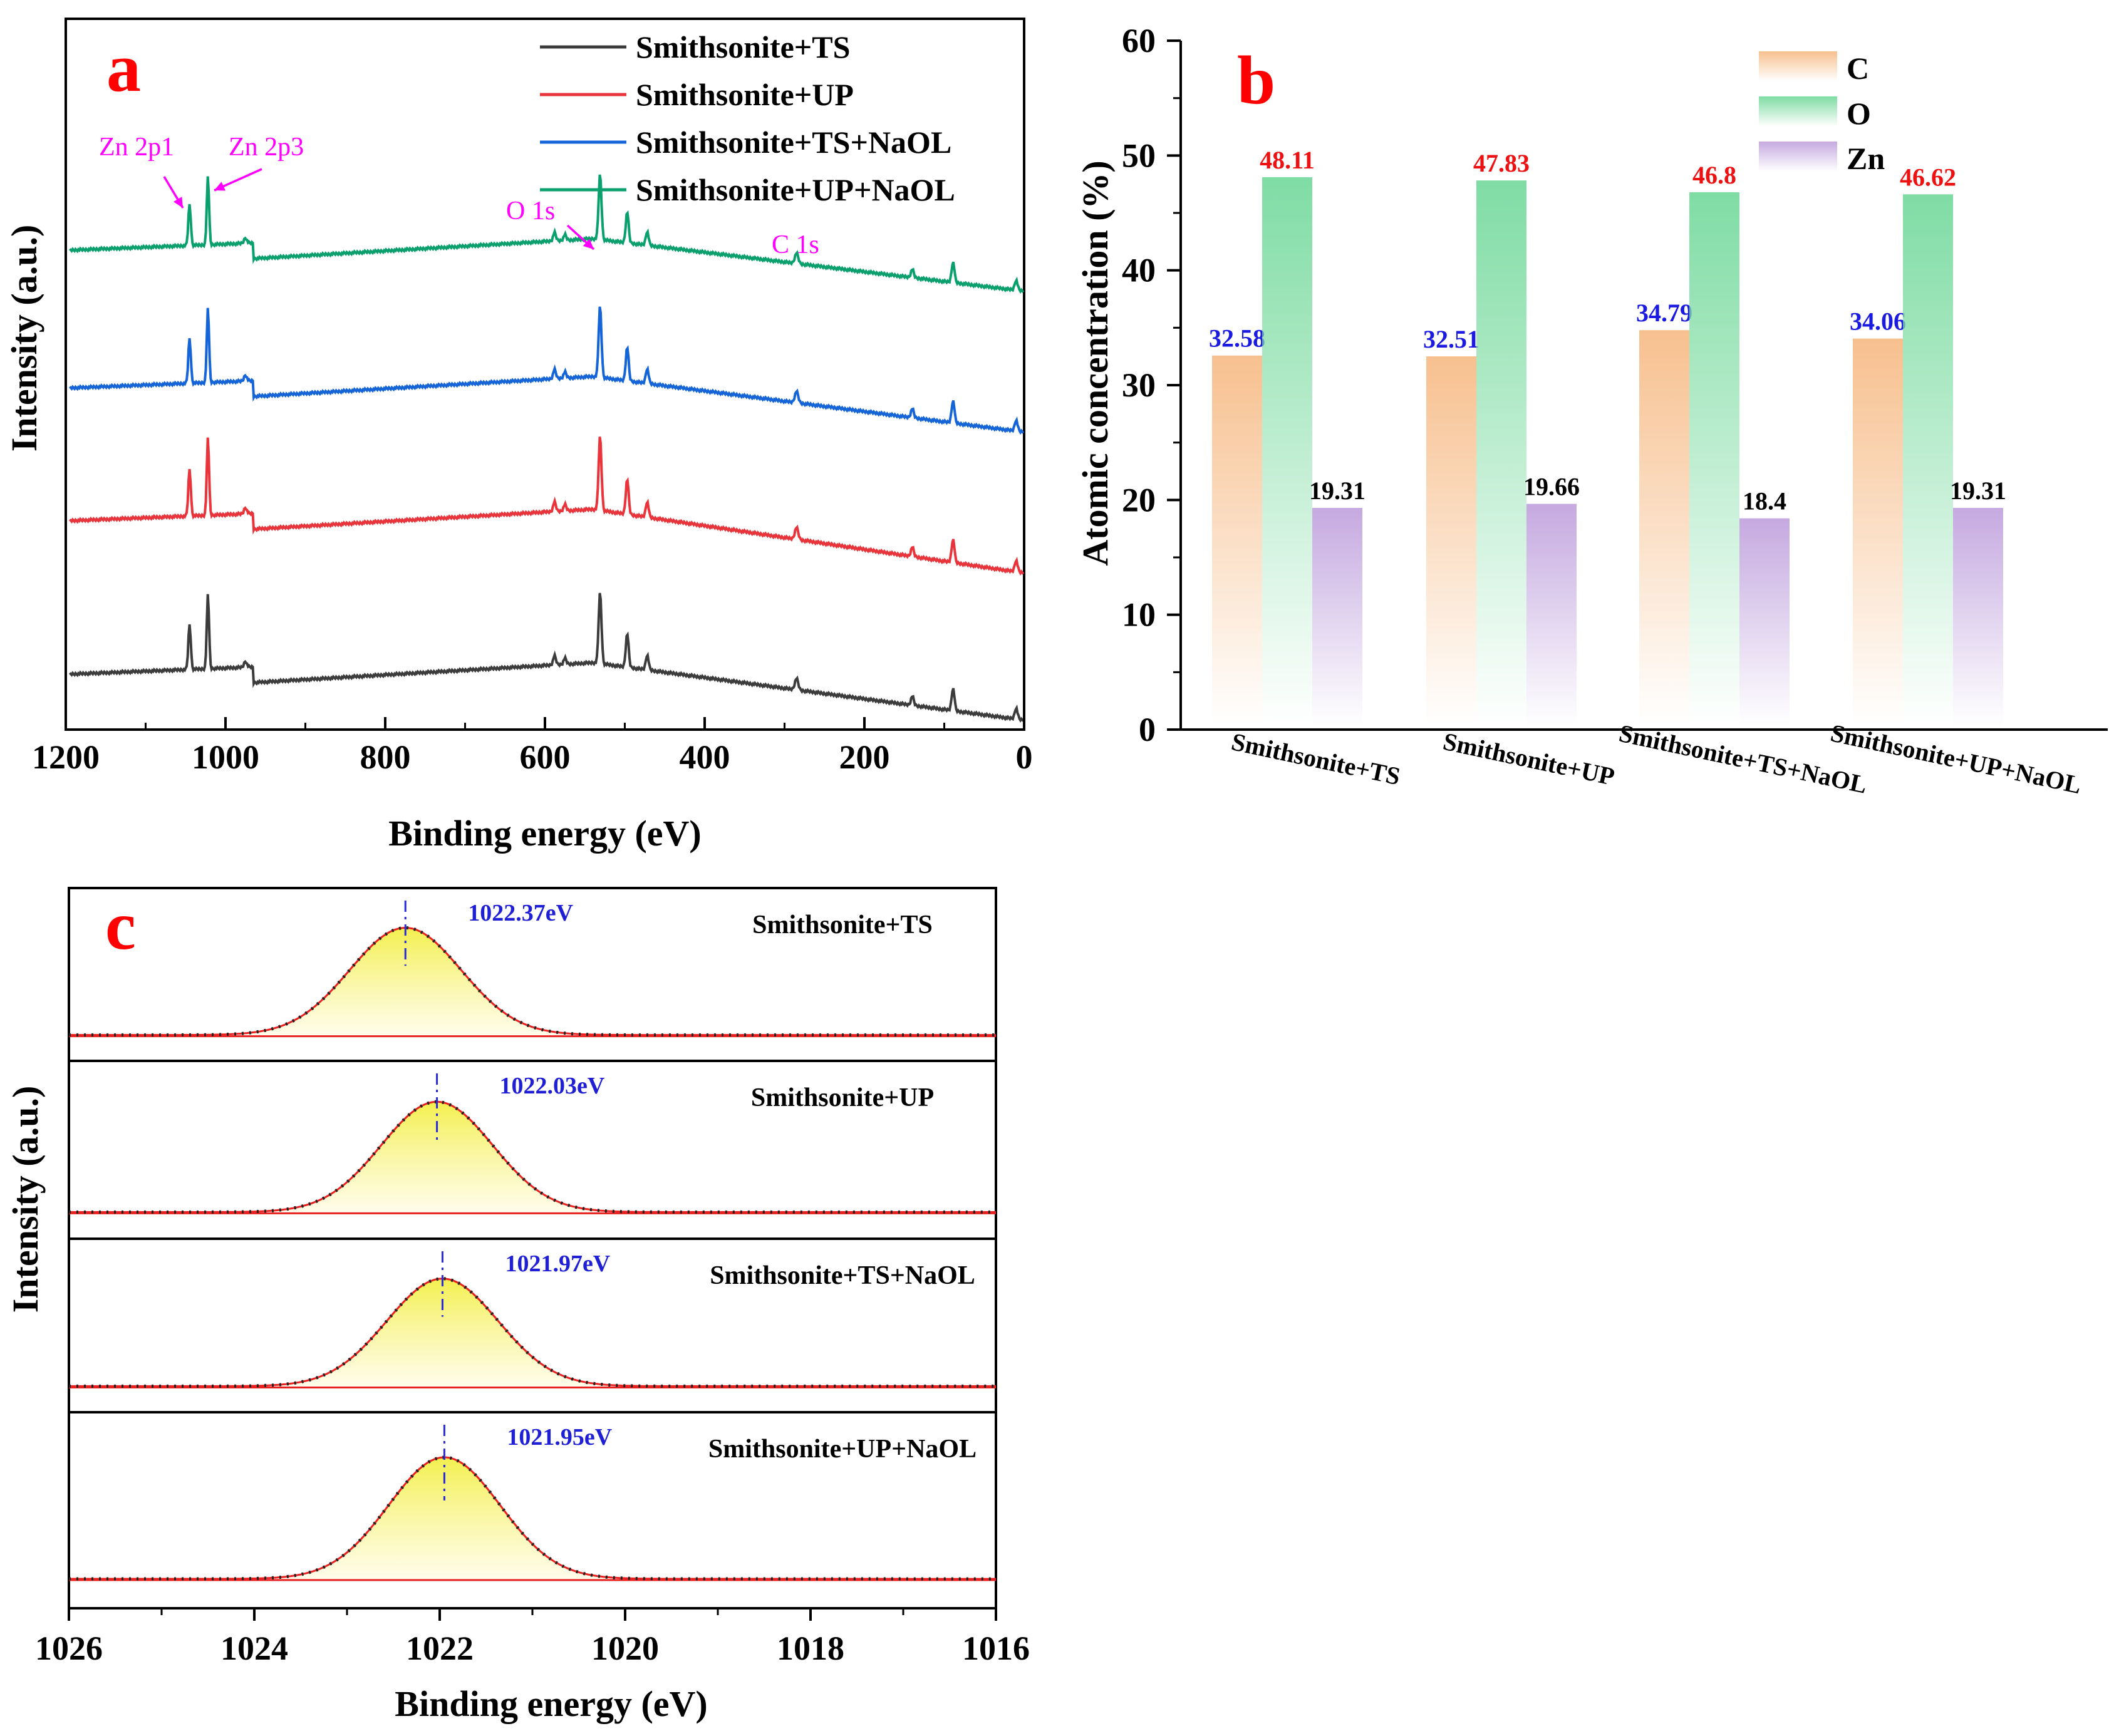  Describe the element at coordinates (743, 47) in the screenshot. I see `panel-a-legend-label: Smithsonite+TS` at that location.